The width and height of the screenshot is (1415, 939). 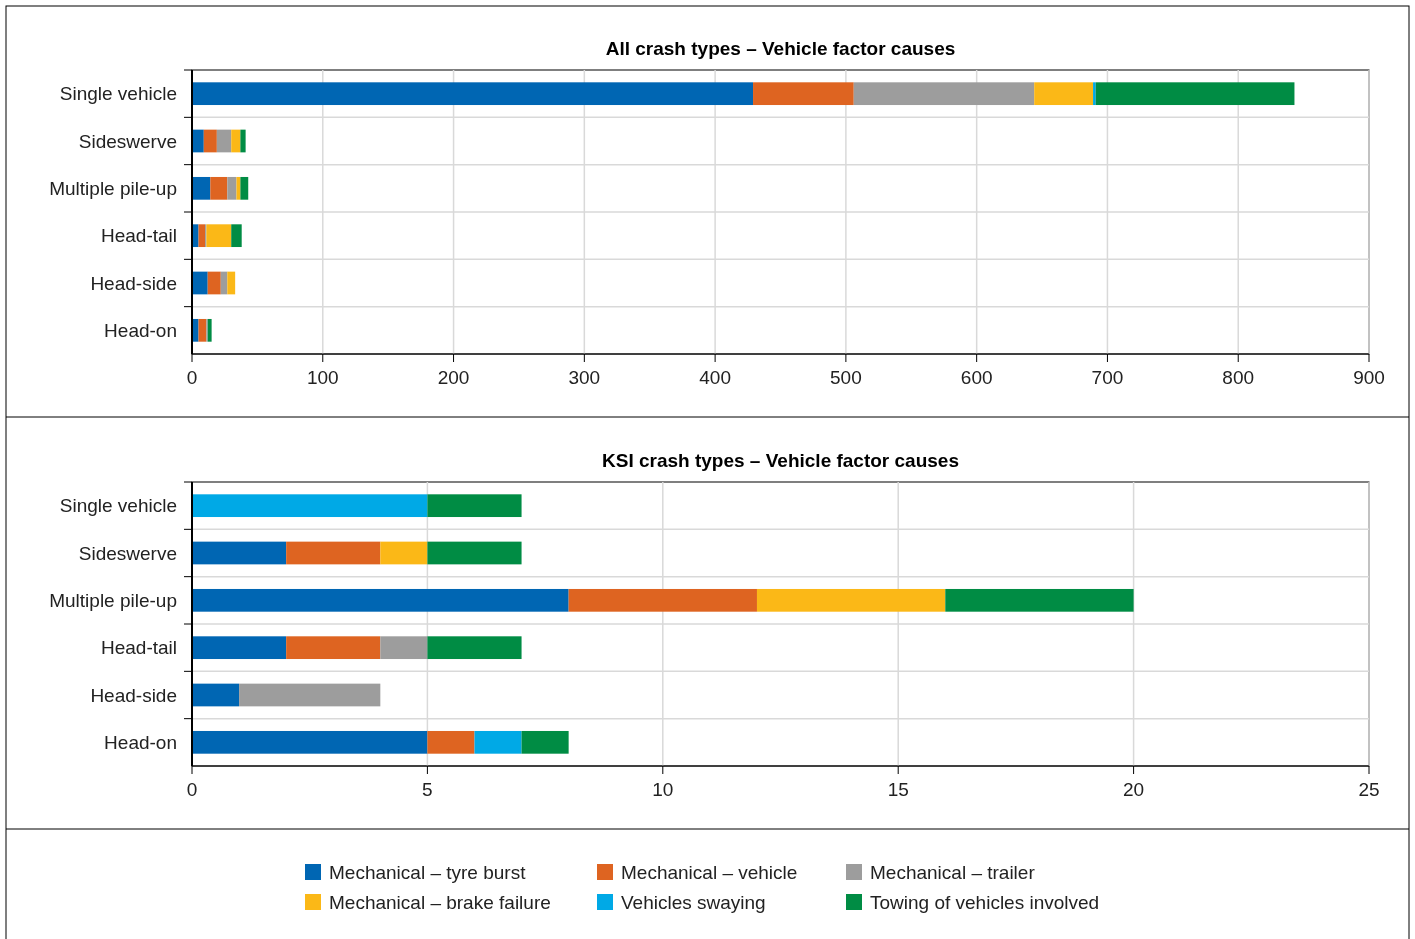 What do you see at coordinates (780, 48) in the screenshot?
I see `chart-title: All crash types – Vehicle factor causes` at bounding box center [780, 48].